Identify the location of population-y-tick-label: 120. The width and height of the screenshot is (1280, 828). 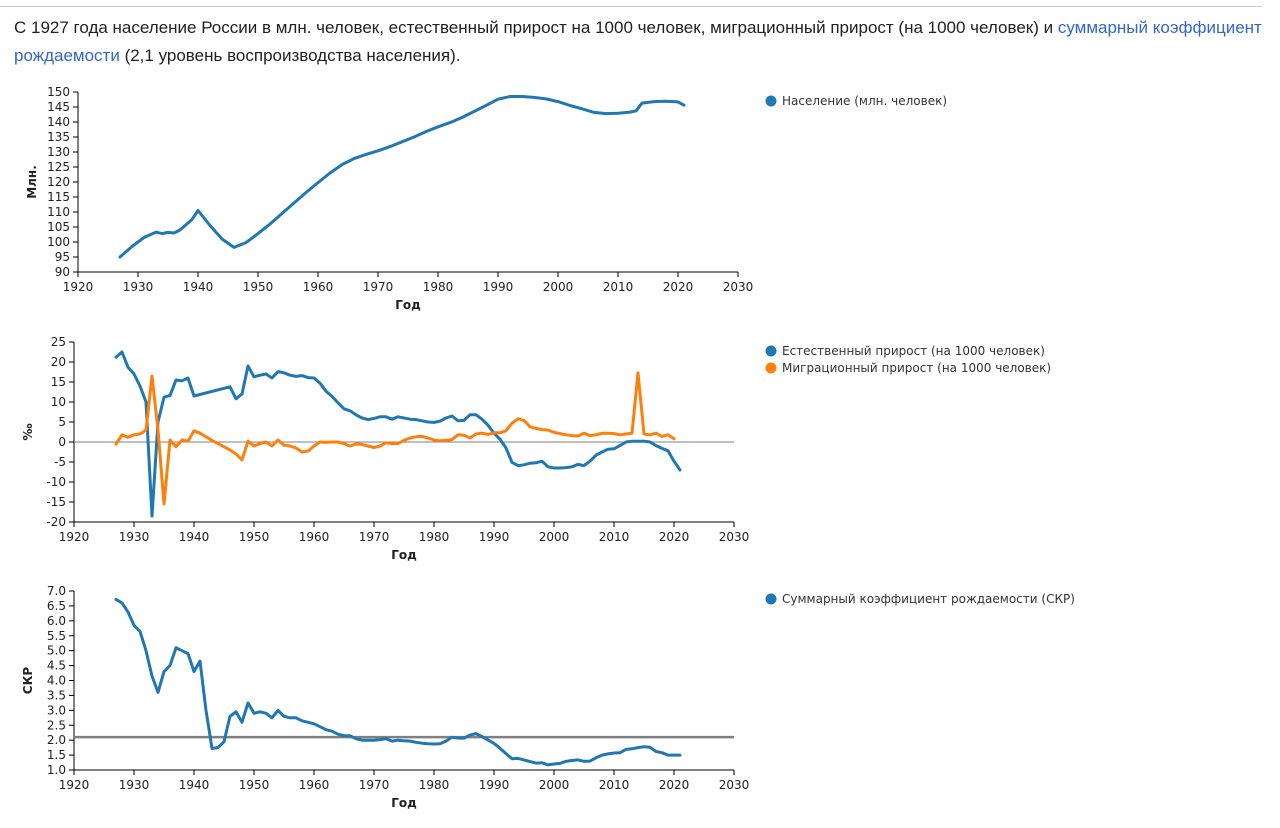
(58, 182).